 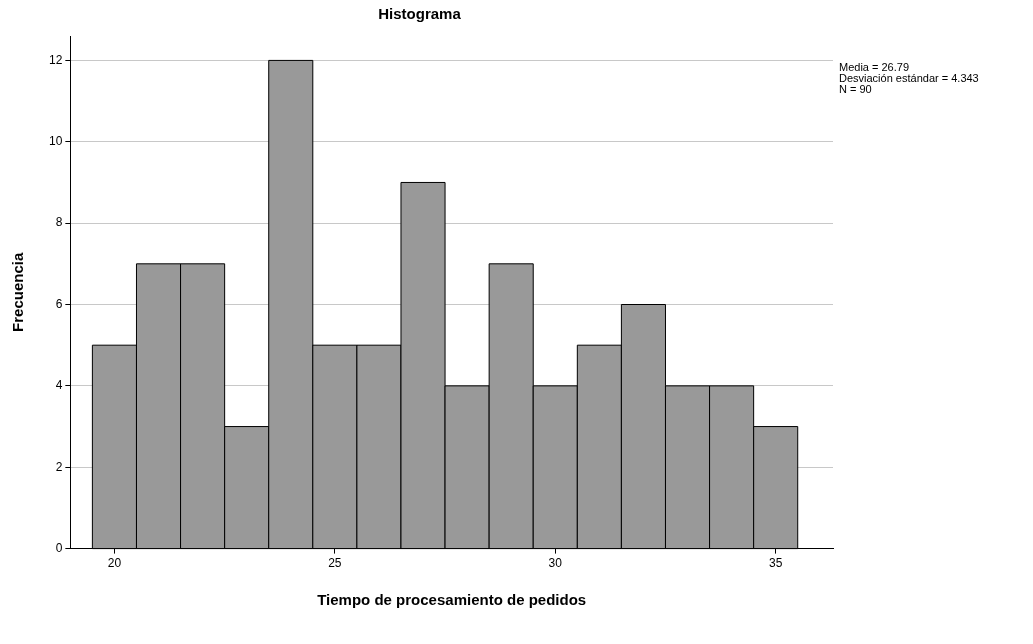 I want to click on text: Desviación estándar = 4.343, so click(x=909, y=77).